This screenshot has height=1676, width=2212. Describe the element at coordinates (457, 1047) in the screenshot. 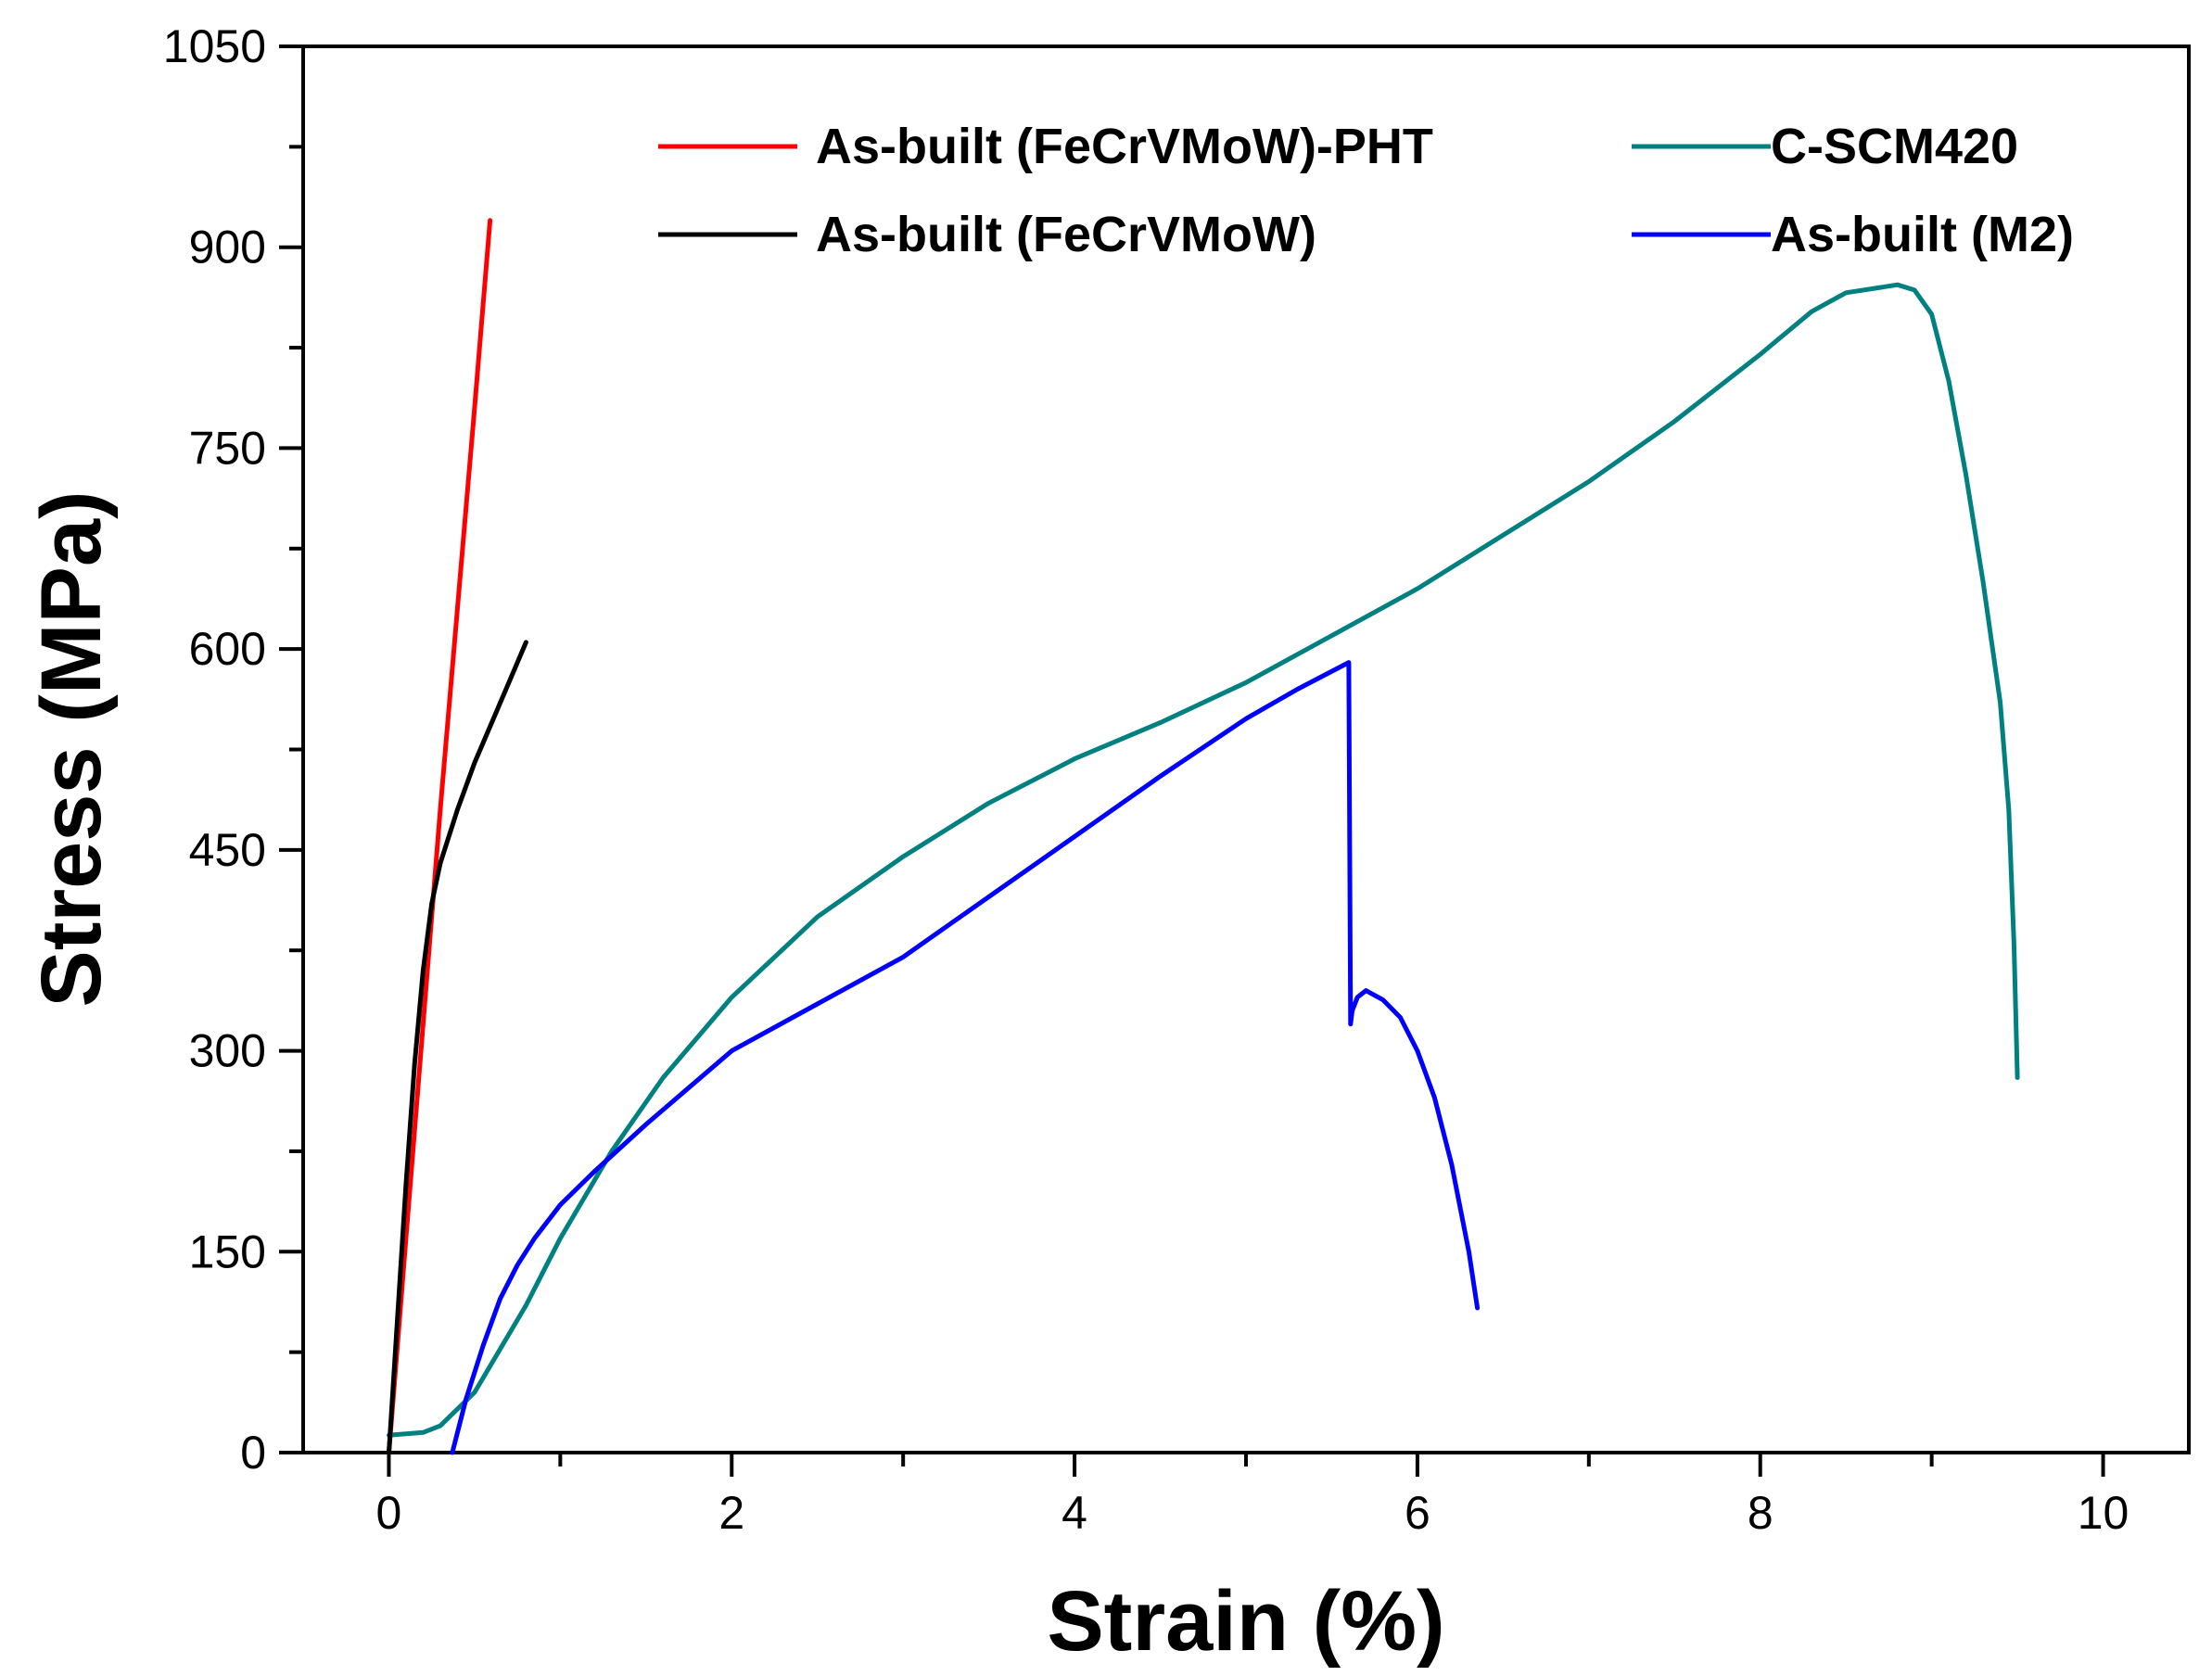

I see `series-line-as-built-fecrvmow` at that location.